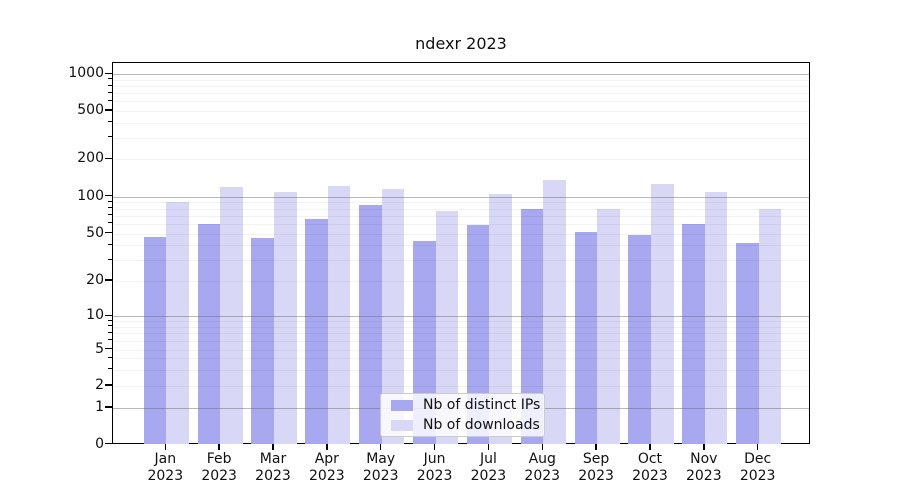  Describe the element at coordinates (95, 232) in the screenshot. I see `y-tick-label: 50` at that location.